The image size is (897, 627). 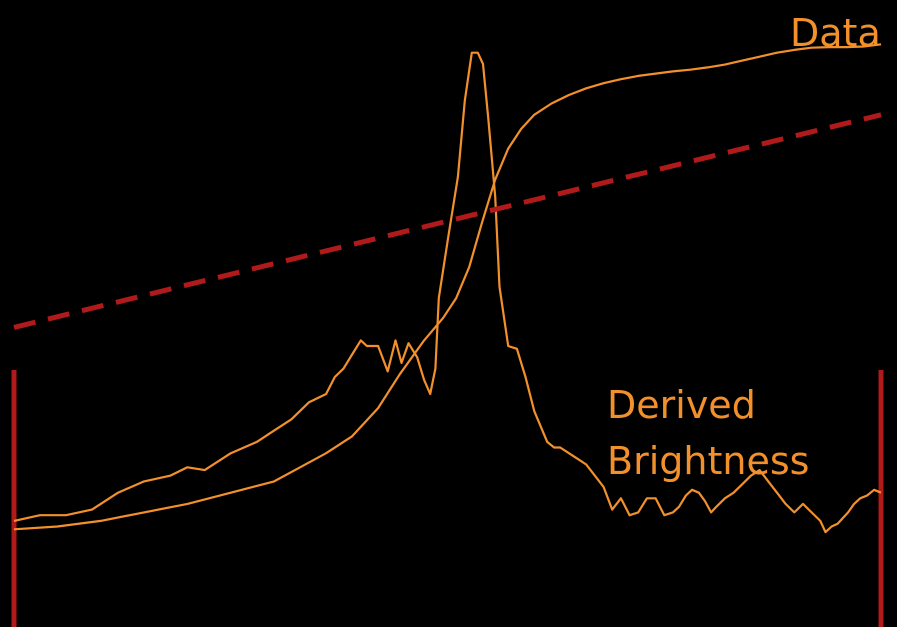 What do you see at coordinates (835, 33) in the screenshot?
I see `data-label: Data` at bounding box center [835, 33].